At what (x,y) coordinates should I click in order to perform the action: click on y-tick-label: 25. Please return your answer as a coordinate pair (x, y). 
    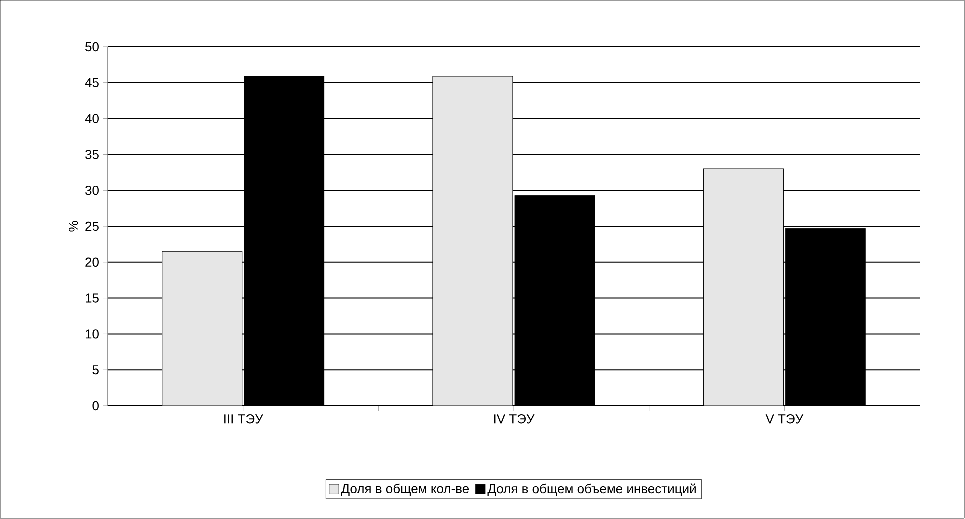
    Looking at the image, I should click on (92, 227).